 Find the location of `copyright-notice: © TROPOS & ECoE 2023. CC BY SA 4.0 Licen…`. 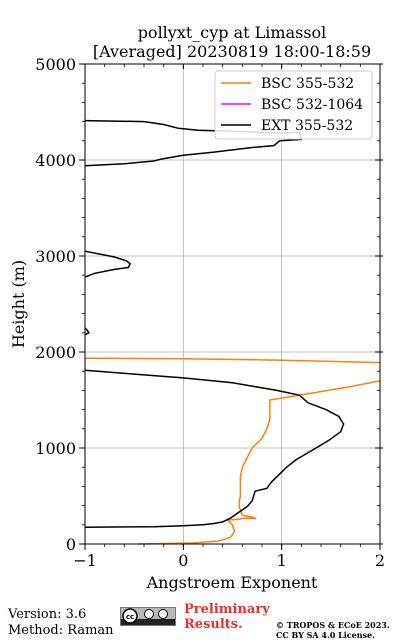

copyright-notice: © TROPOS & ECoE 2023. CC BY SA 4.0 Licen… is located at coordinates (333, 630).